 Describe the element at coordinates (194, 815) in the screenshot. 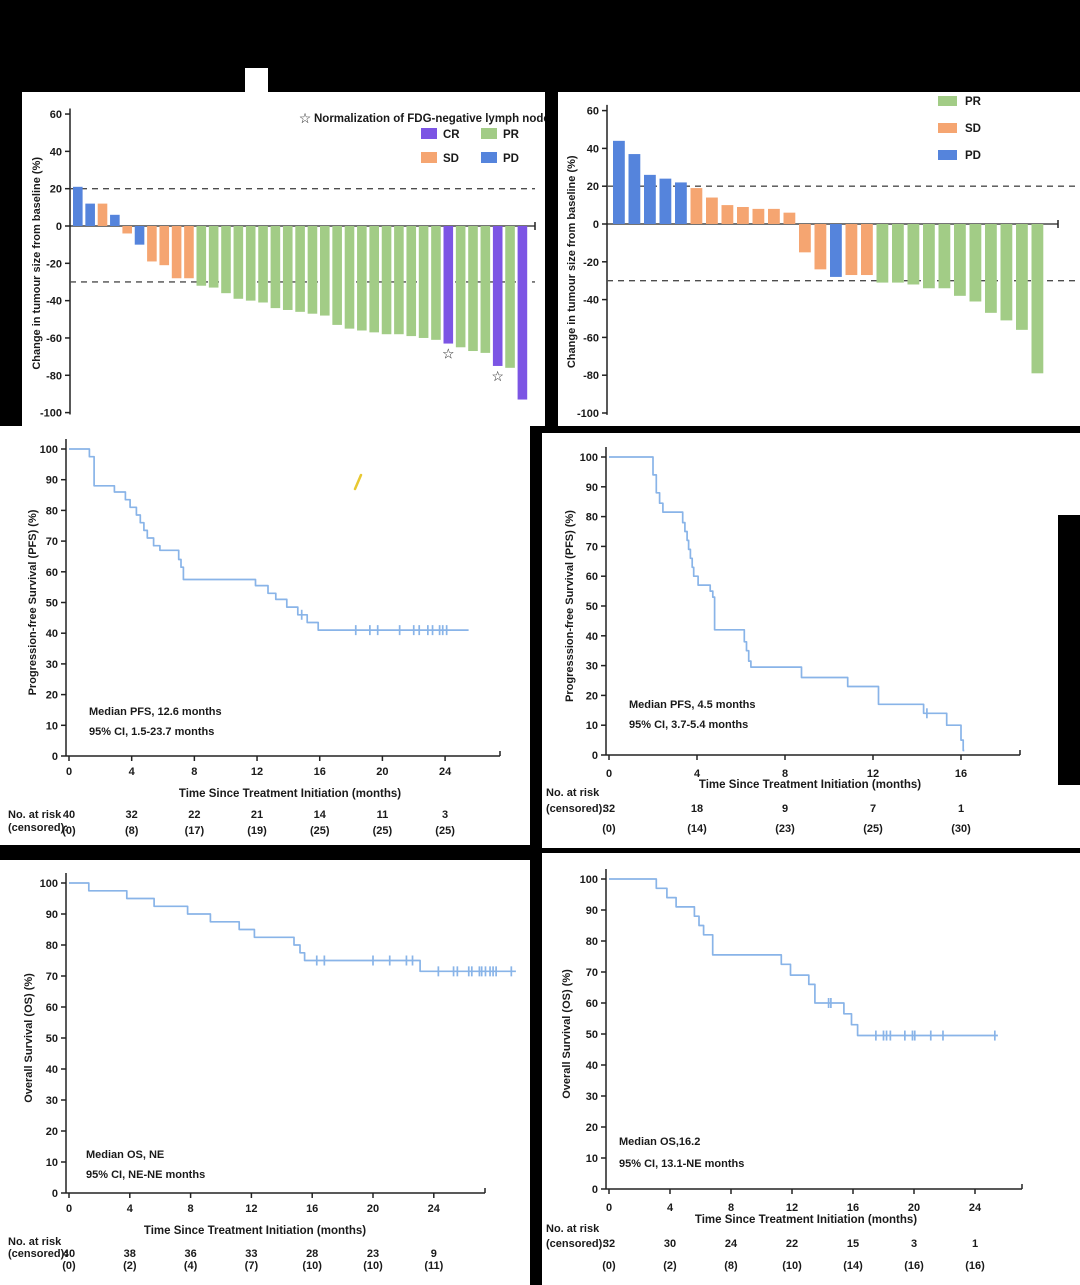

I see `risk-value: 22` at that location.